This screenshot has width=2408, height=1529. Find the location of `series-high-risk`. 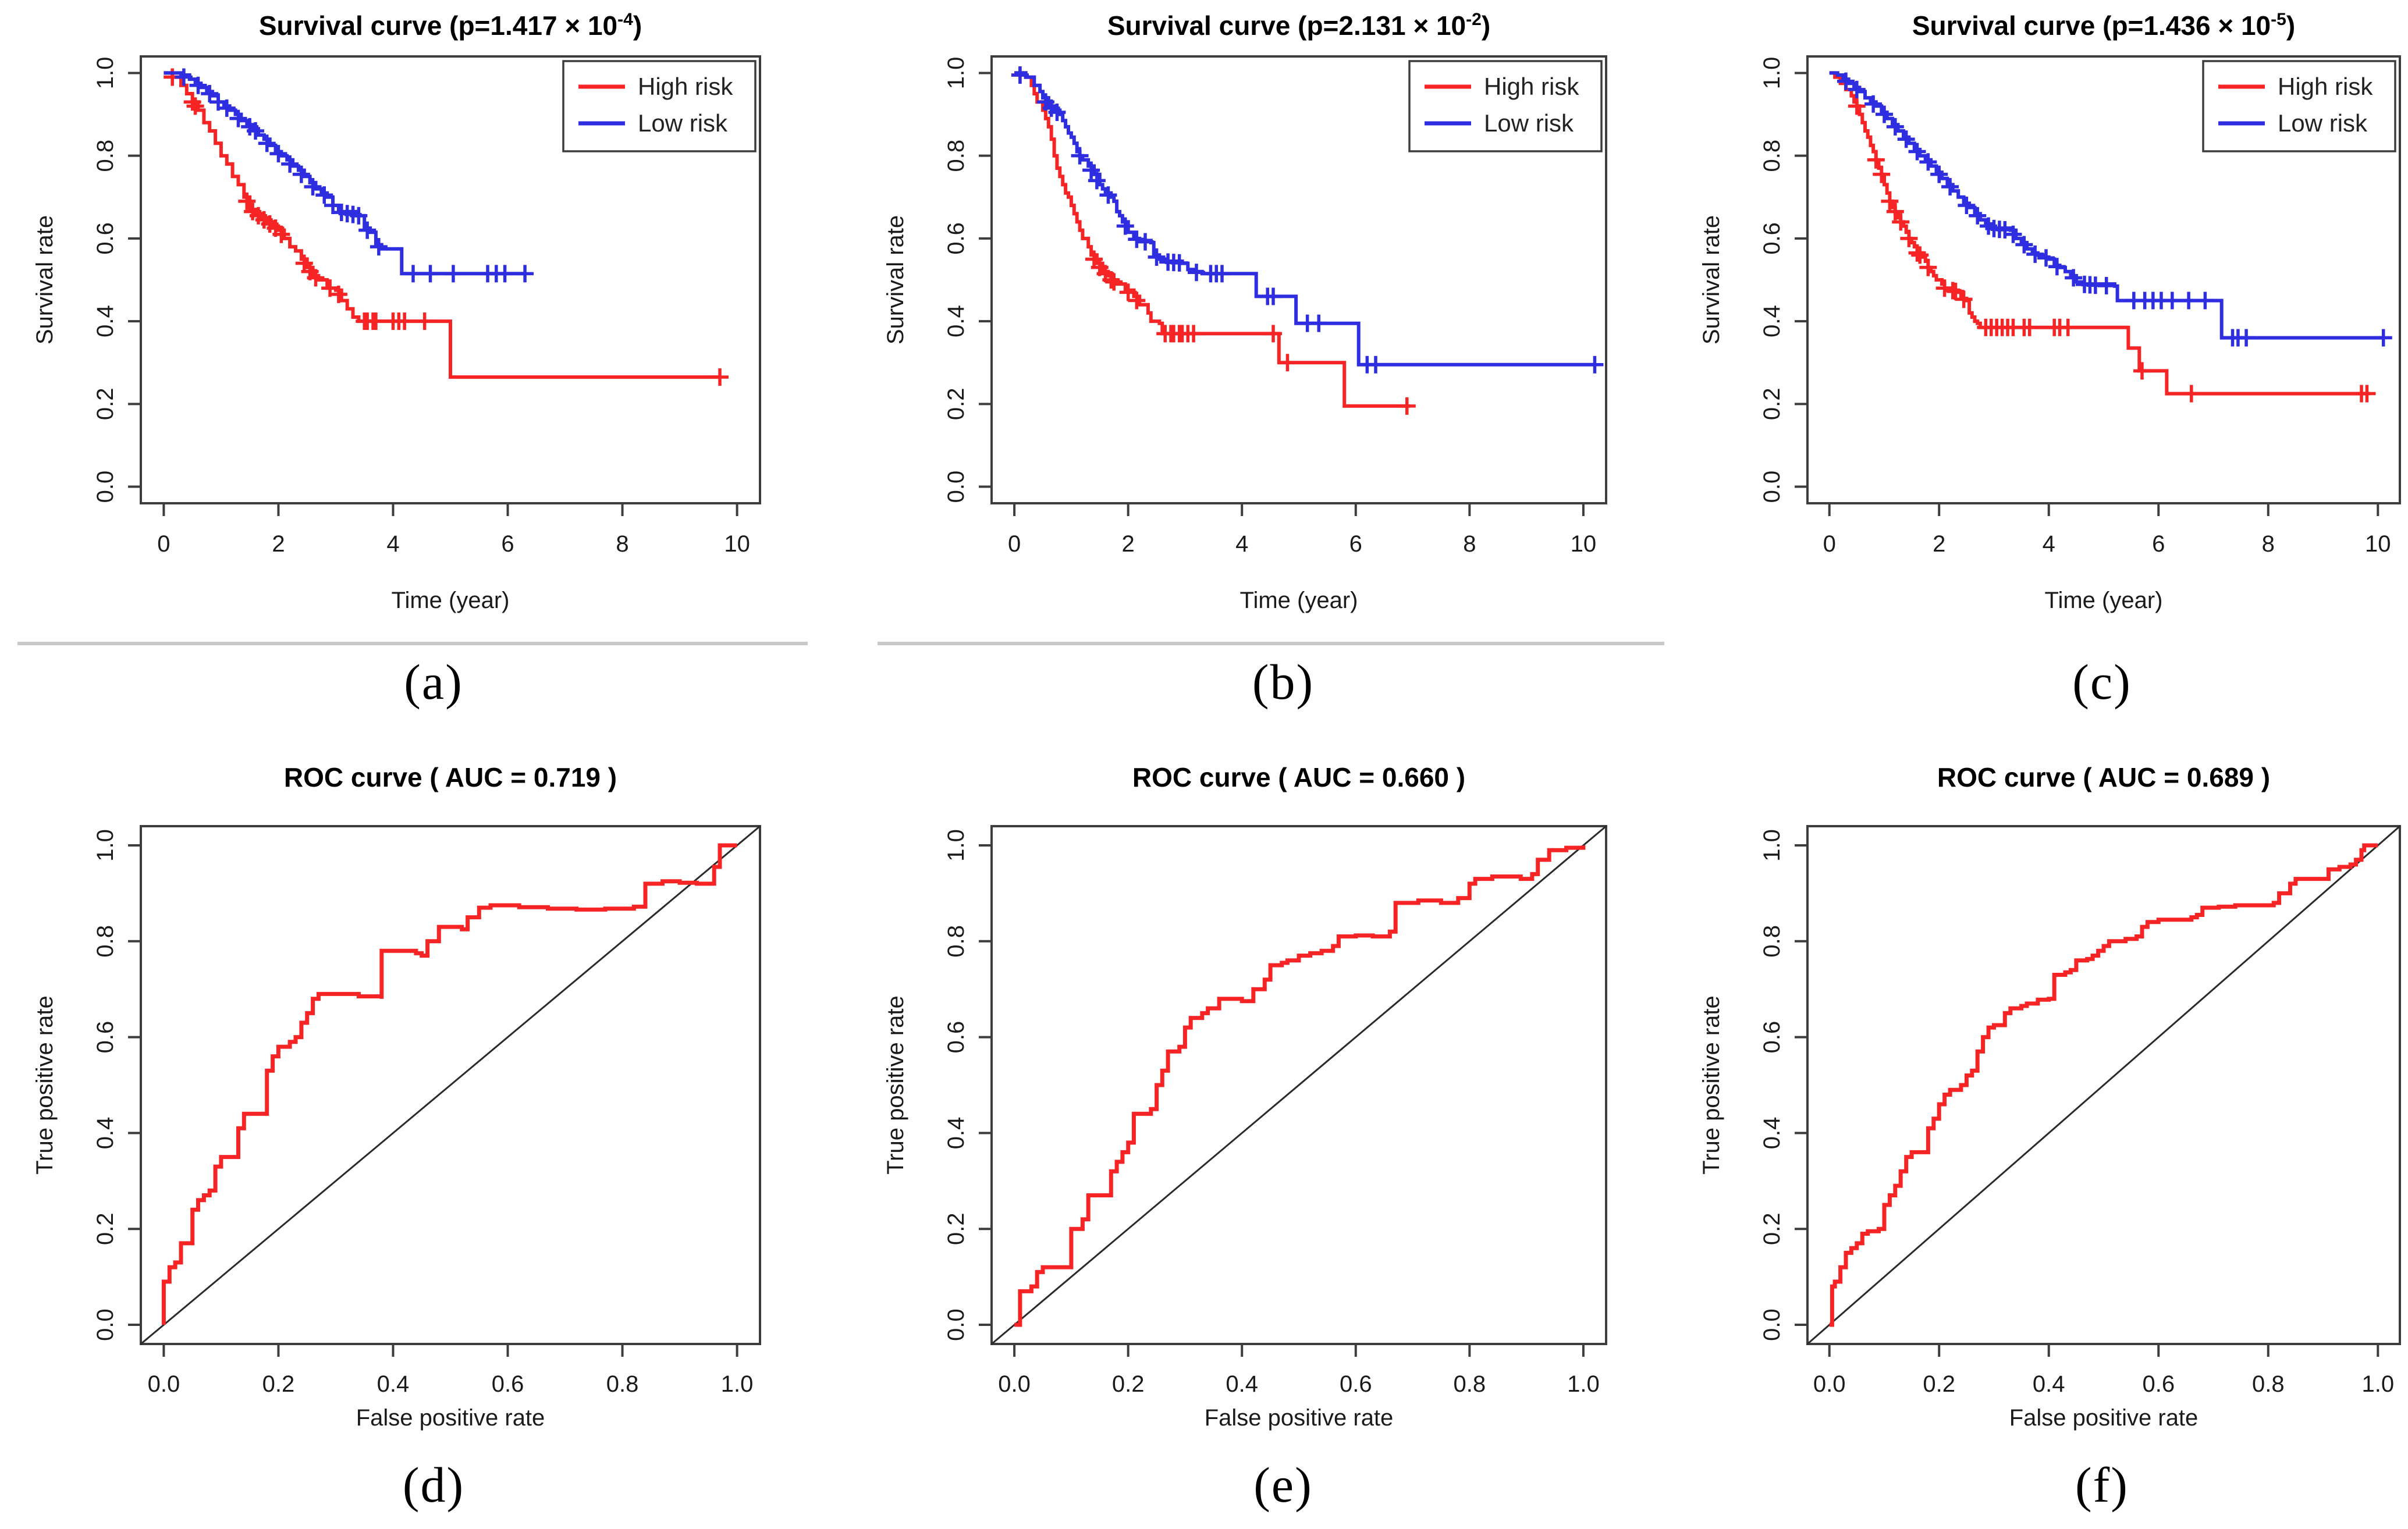

series-high-risk is located at coordinates (1212, 239).